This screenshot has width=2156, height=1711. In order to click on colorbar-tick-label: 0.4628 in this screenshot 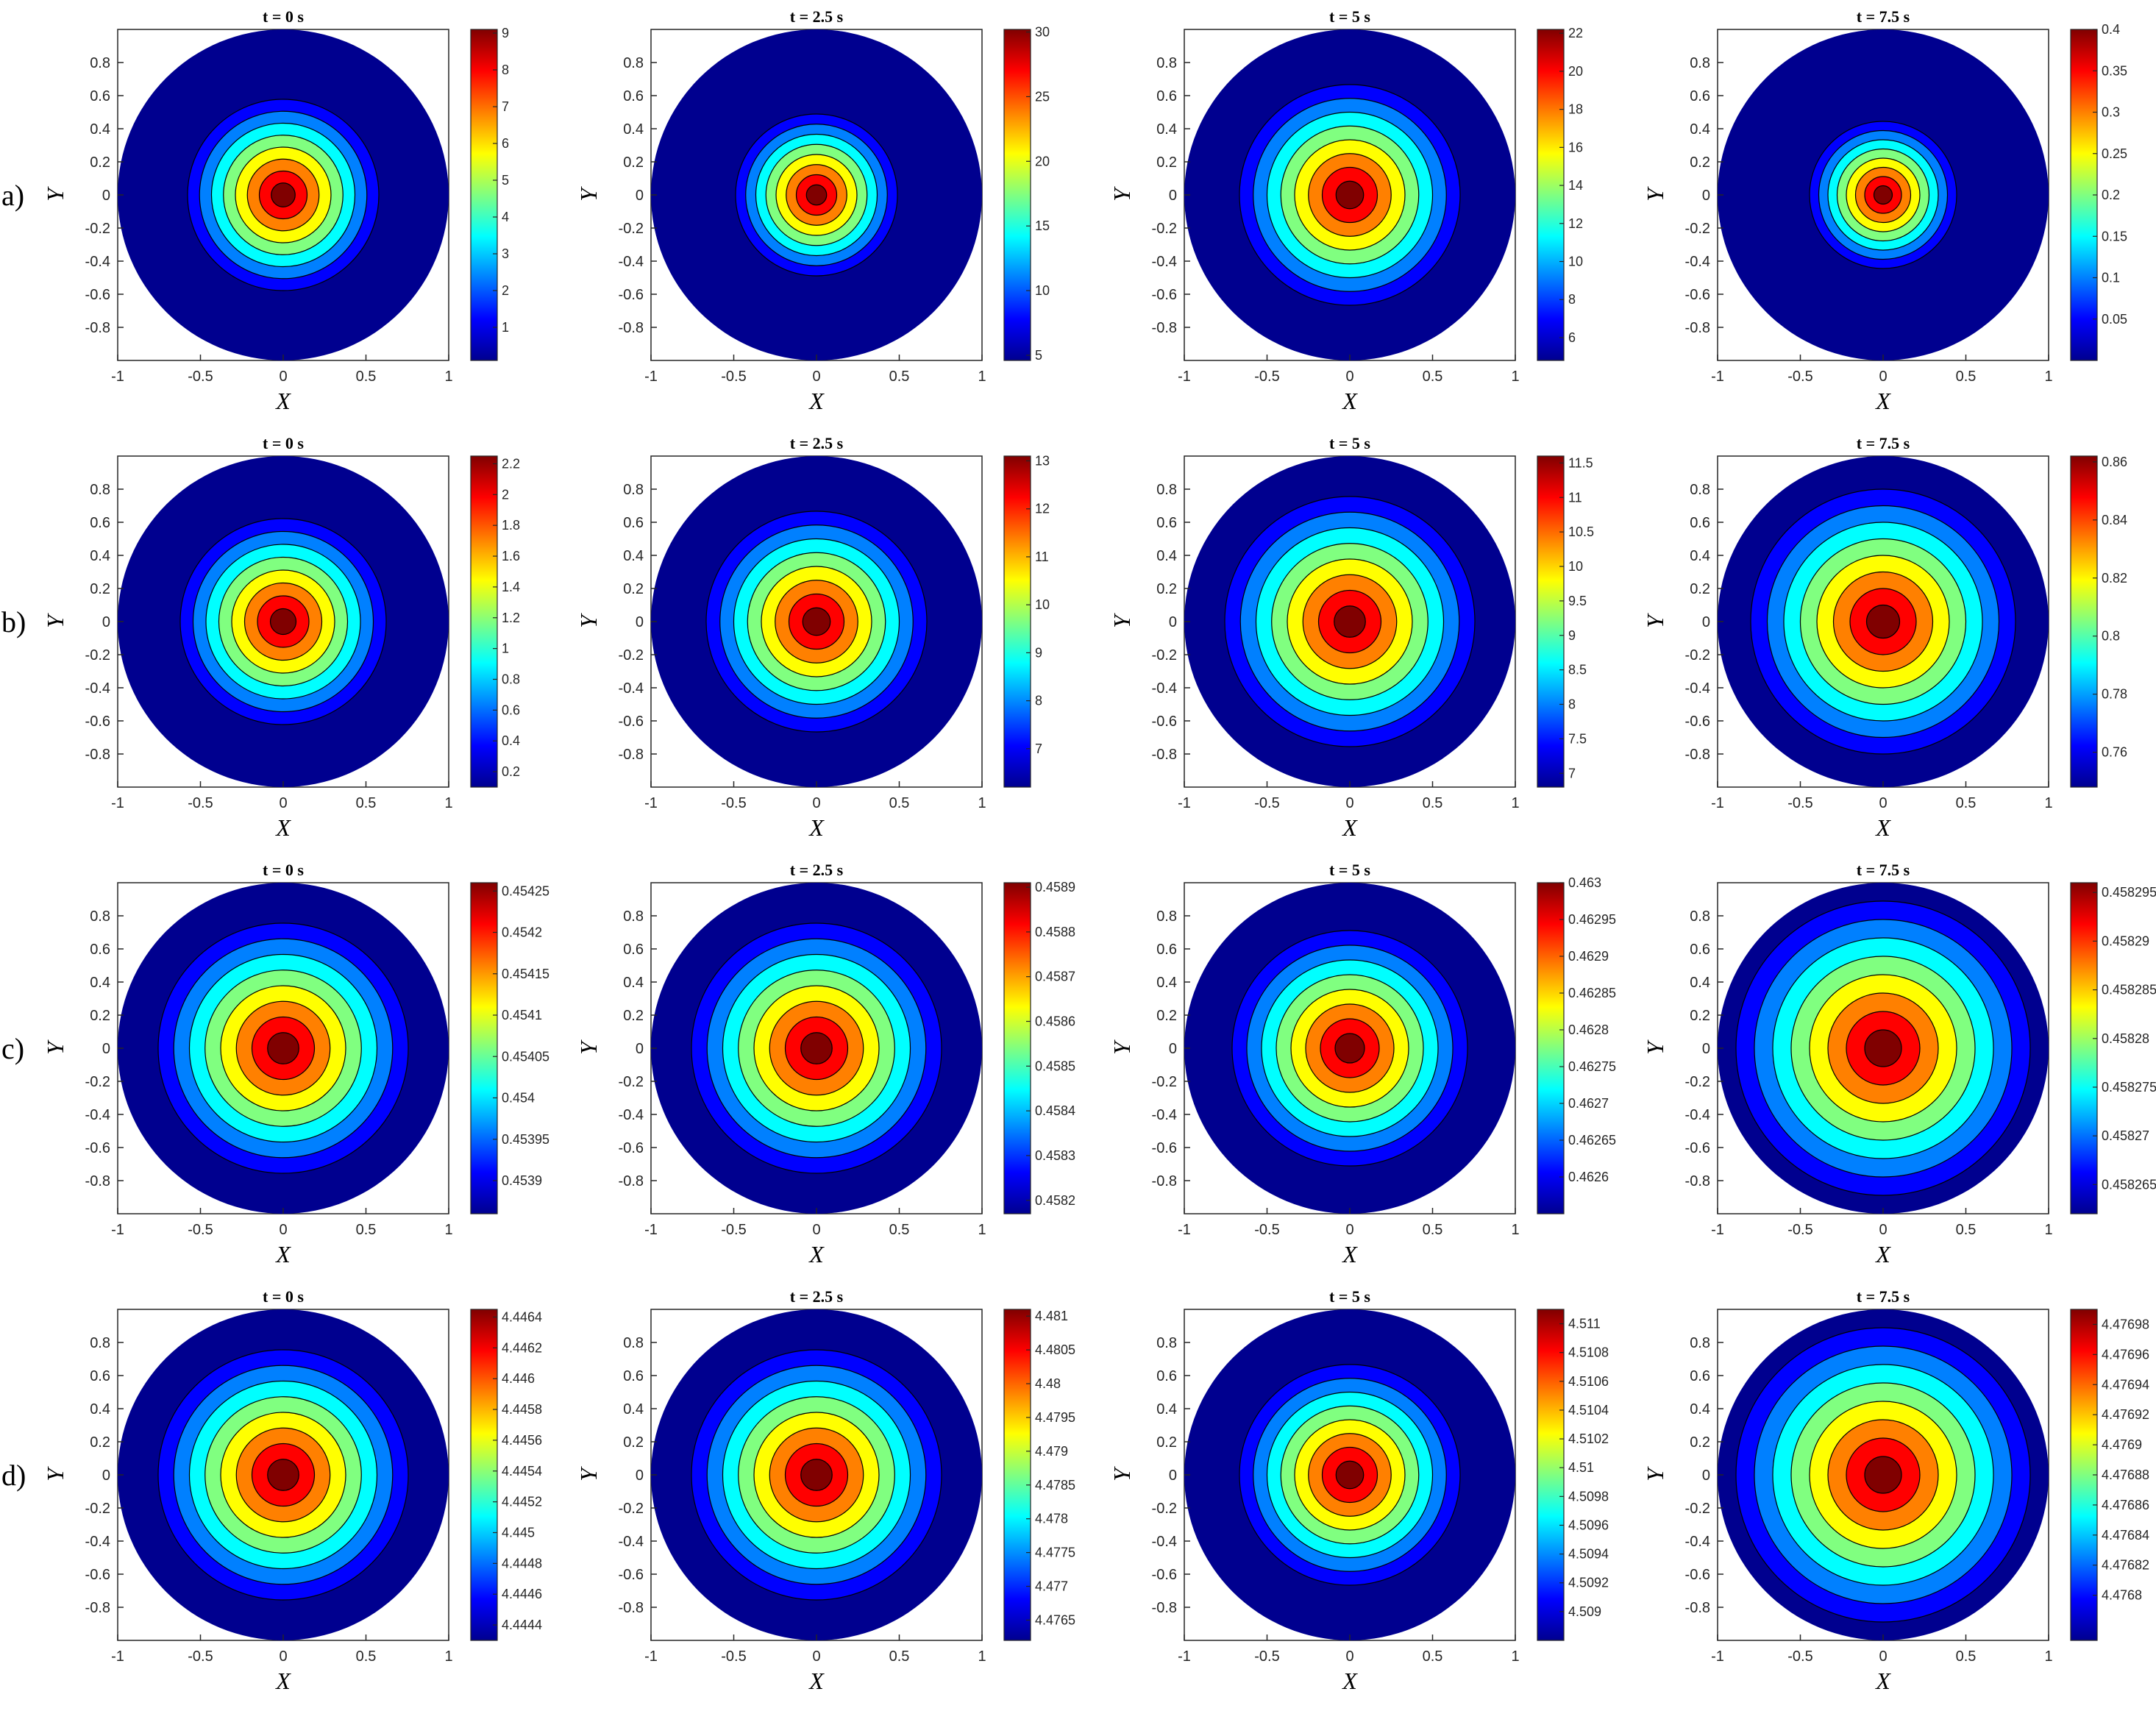, I will do `click(1589, 1029)`.